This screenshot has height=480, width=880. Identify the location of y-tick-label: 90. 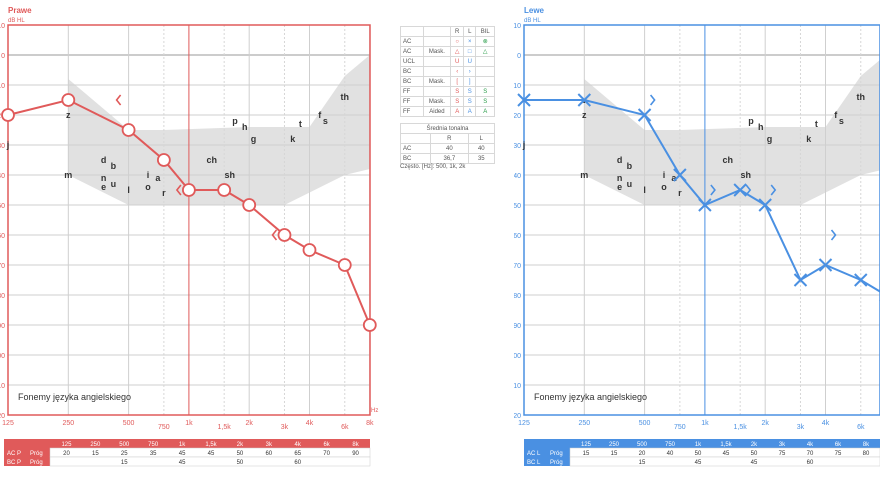
(517, 326).